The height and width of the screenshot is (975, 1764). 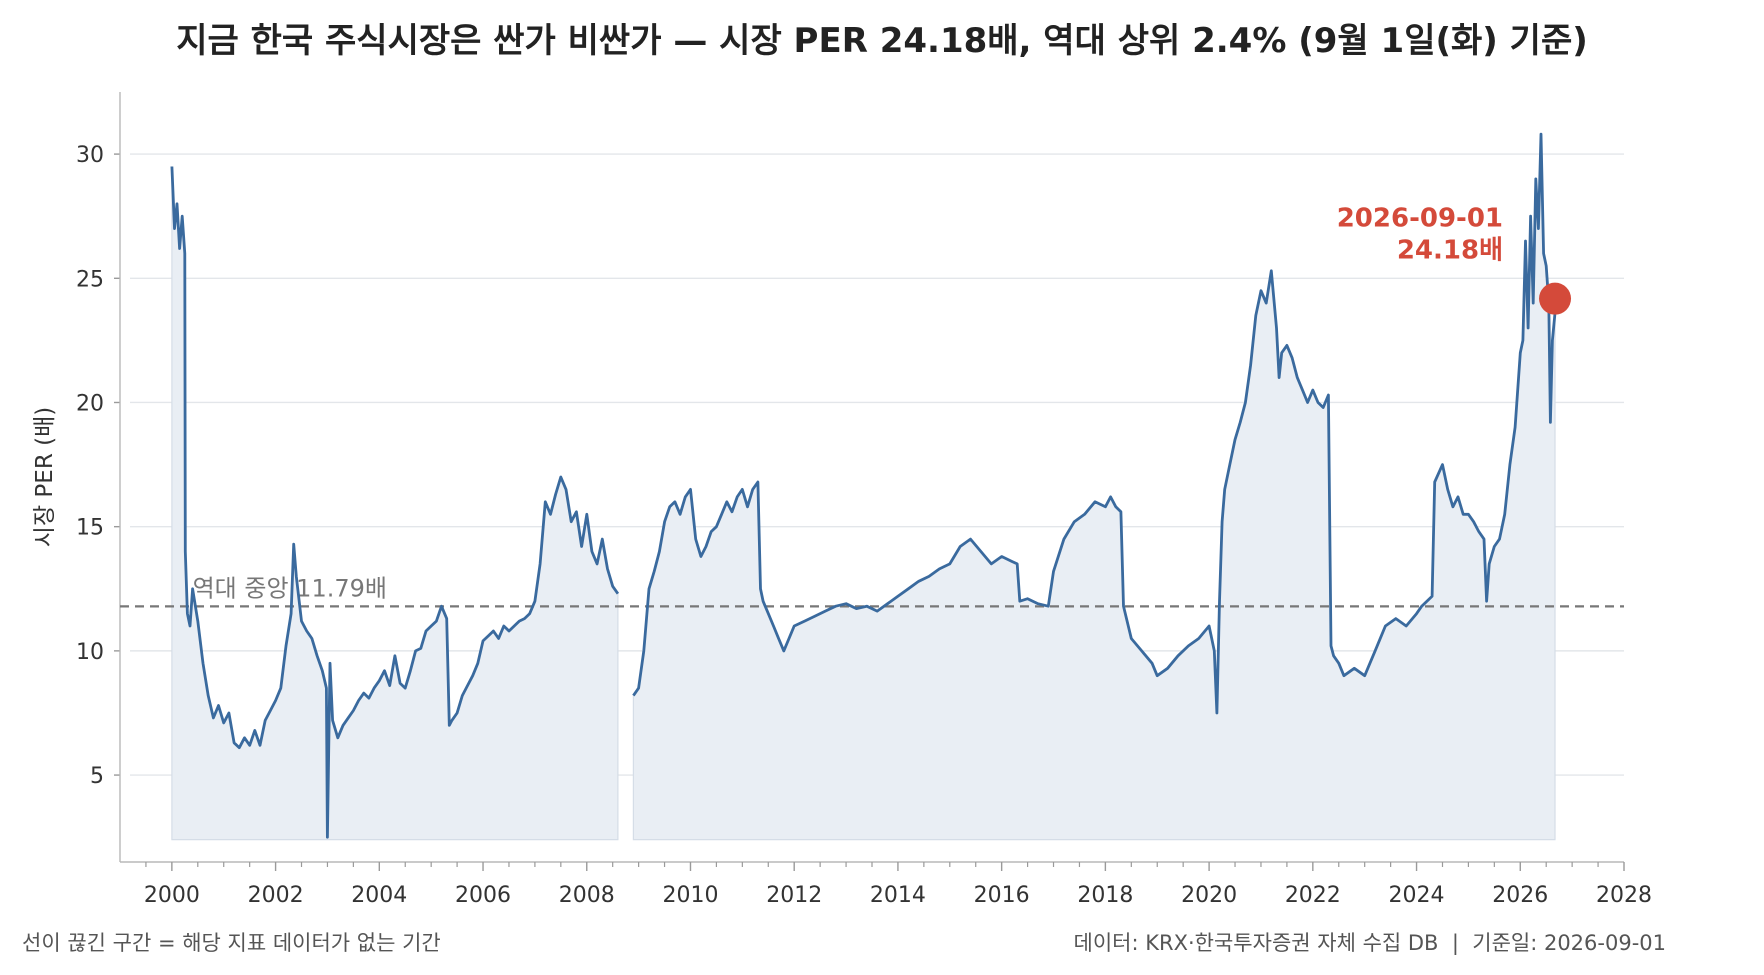 I want to click on current-marker: 2026-09-01 24.18배, so click(x=1454, y=259).